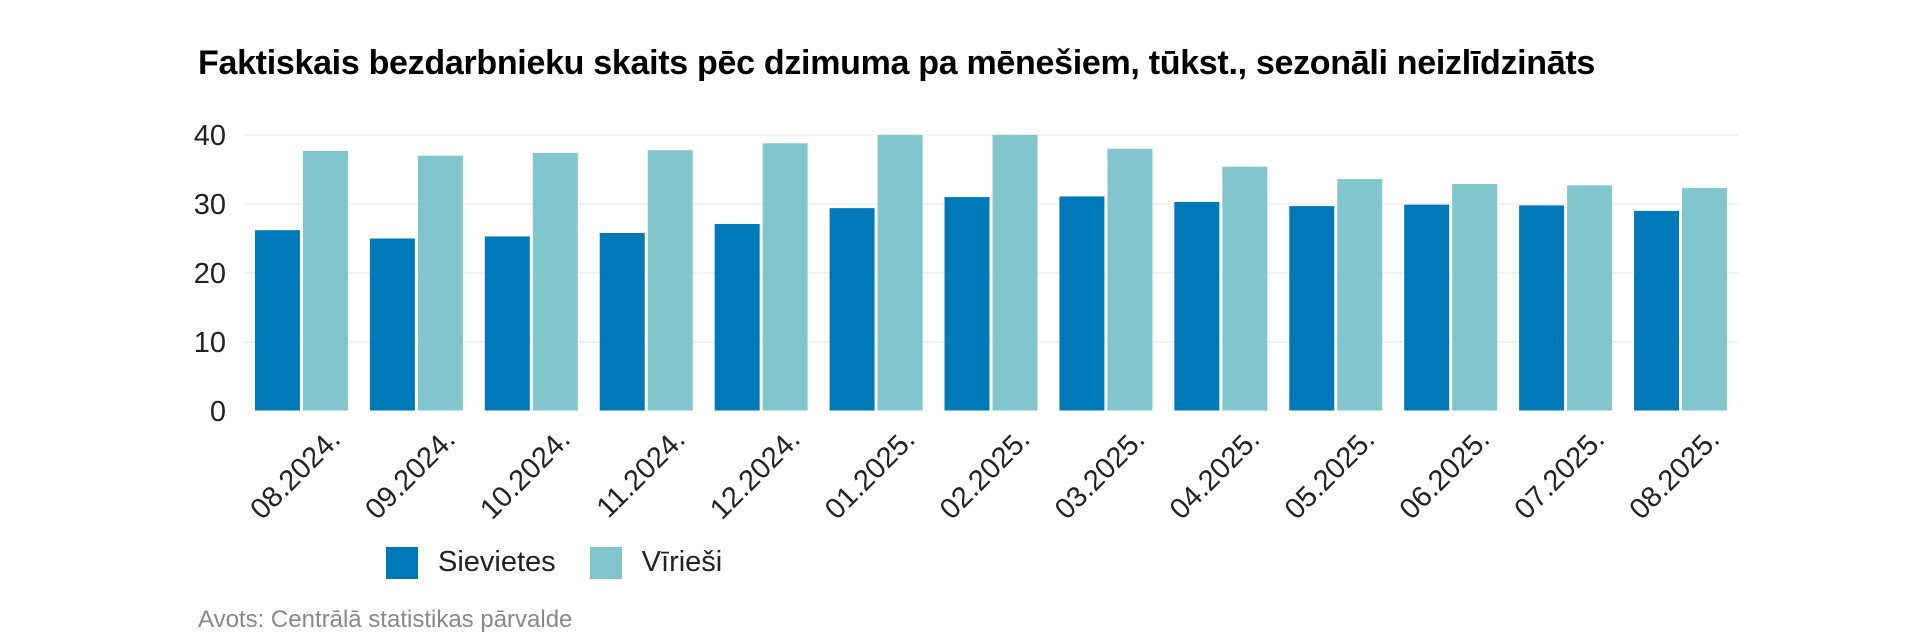 The image size is (1920, 643). I want to click on x-tick-label: 04.2025., so click(1215, 474).